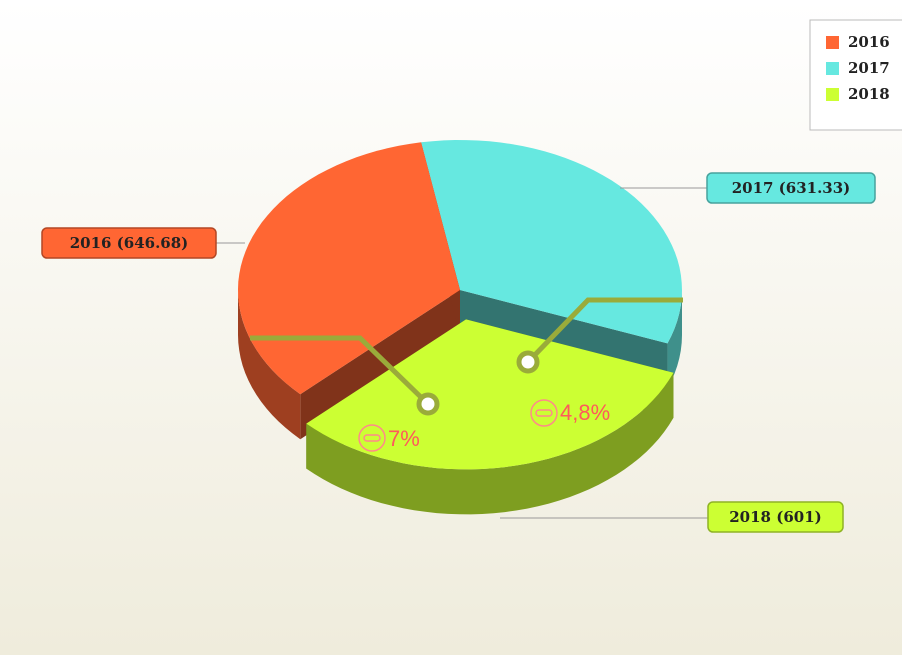 Image resolution: width=902 pixels, height=655 pixels. I want to click on annotation: 4,8%, so click(585, 412).